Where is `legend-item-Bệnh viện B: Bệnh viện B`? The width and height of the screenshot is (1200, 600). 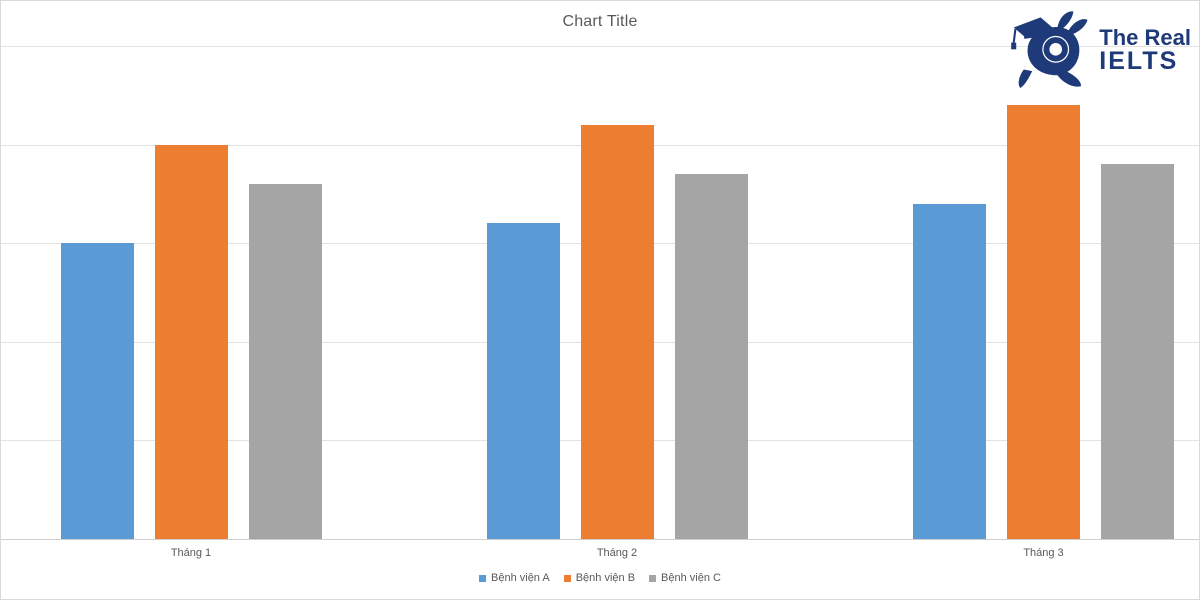 legend-item-Bệnh viện B: Bệnh viện B is located at coordinates (599, 578).